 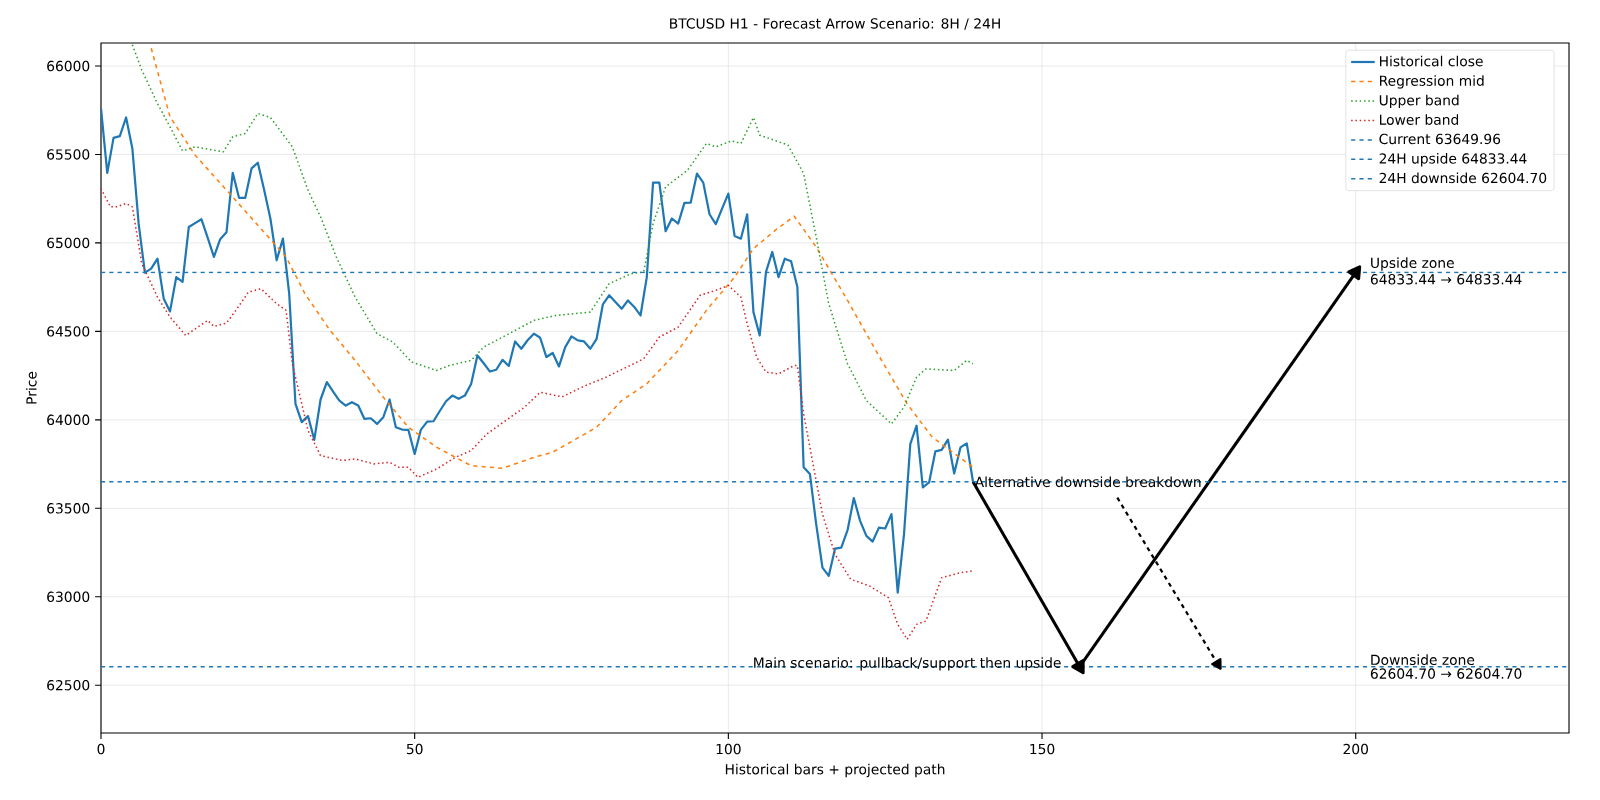 What do you see at coordinates (1419, 101) in the screenshot?
I see `legend-label: Upper band` at bounding box center [1419, 101].